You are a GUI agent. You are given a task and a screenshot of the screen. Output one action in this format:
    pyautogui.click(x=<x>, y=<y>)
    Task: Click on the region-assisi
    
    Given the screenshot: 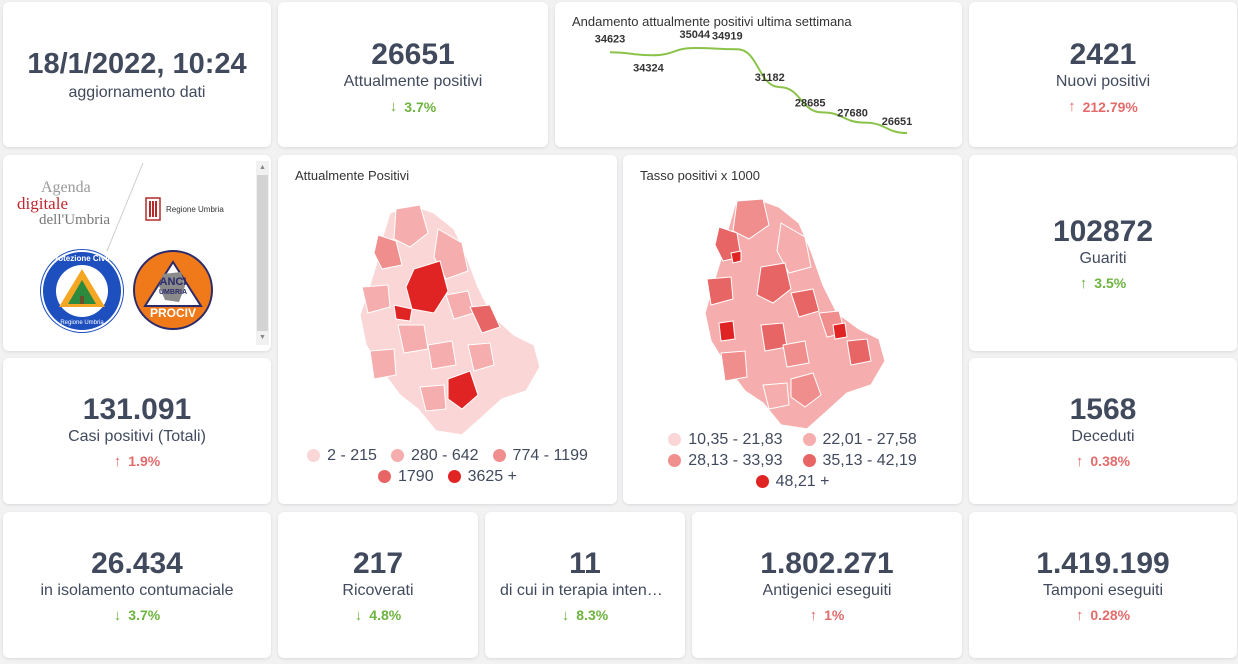 What is the action you would take?
    pyautogui.click(x=805, y=303)
    